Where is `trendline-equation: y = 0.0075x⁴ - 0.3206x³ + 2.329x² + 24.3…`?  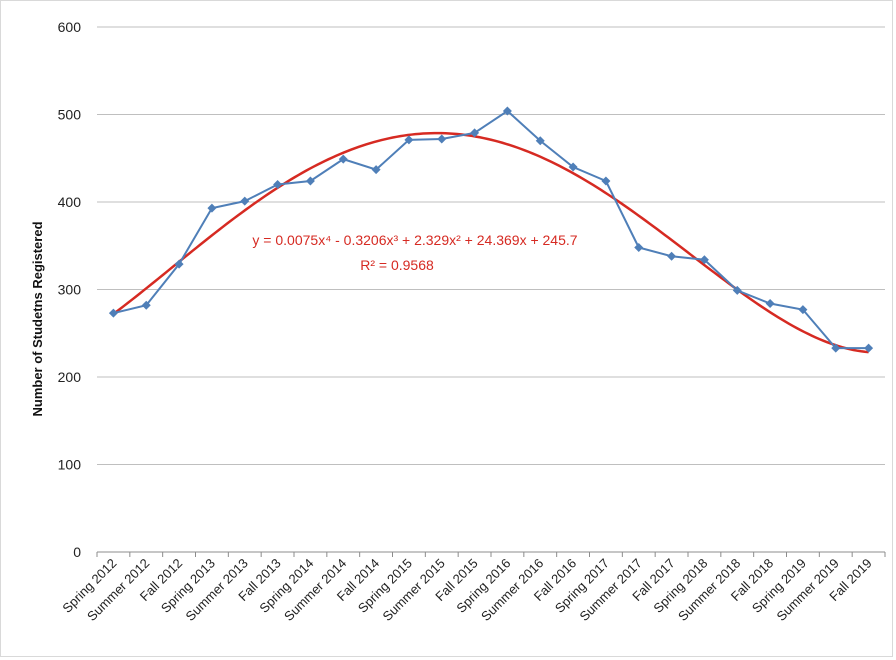 trendline-equation: y = 0.0075x⁴ - 0.3206x³ + 2.329x² + 24.3… is located at coordinates (414, 240).